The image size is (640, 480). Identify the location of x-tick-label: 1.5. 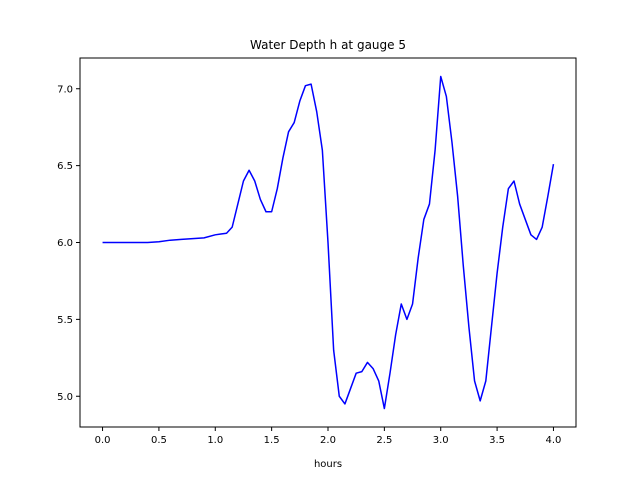
(272, 440).